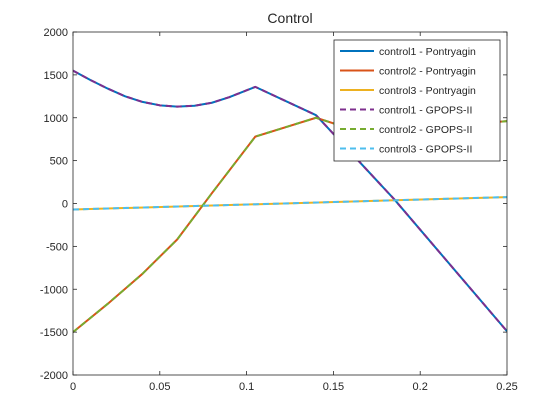 Image resolution: width=560 pixels, height=420 pixels. What do you see at coordinates (427, 91) in the screenshot?
I see `legend-entry: control3 - Pontryagin` at bounding box center [427, 91].